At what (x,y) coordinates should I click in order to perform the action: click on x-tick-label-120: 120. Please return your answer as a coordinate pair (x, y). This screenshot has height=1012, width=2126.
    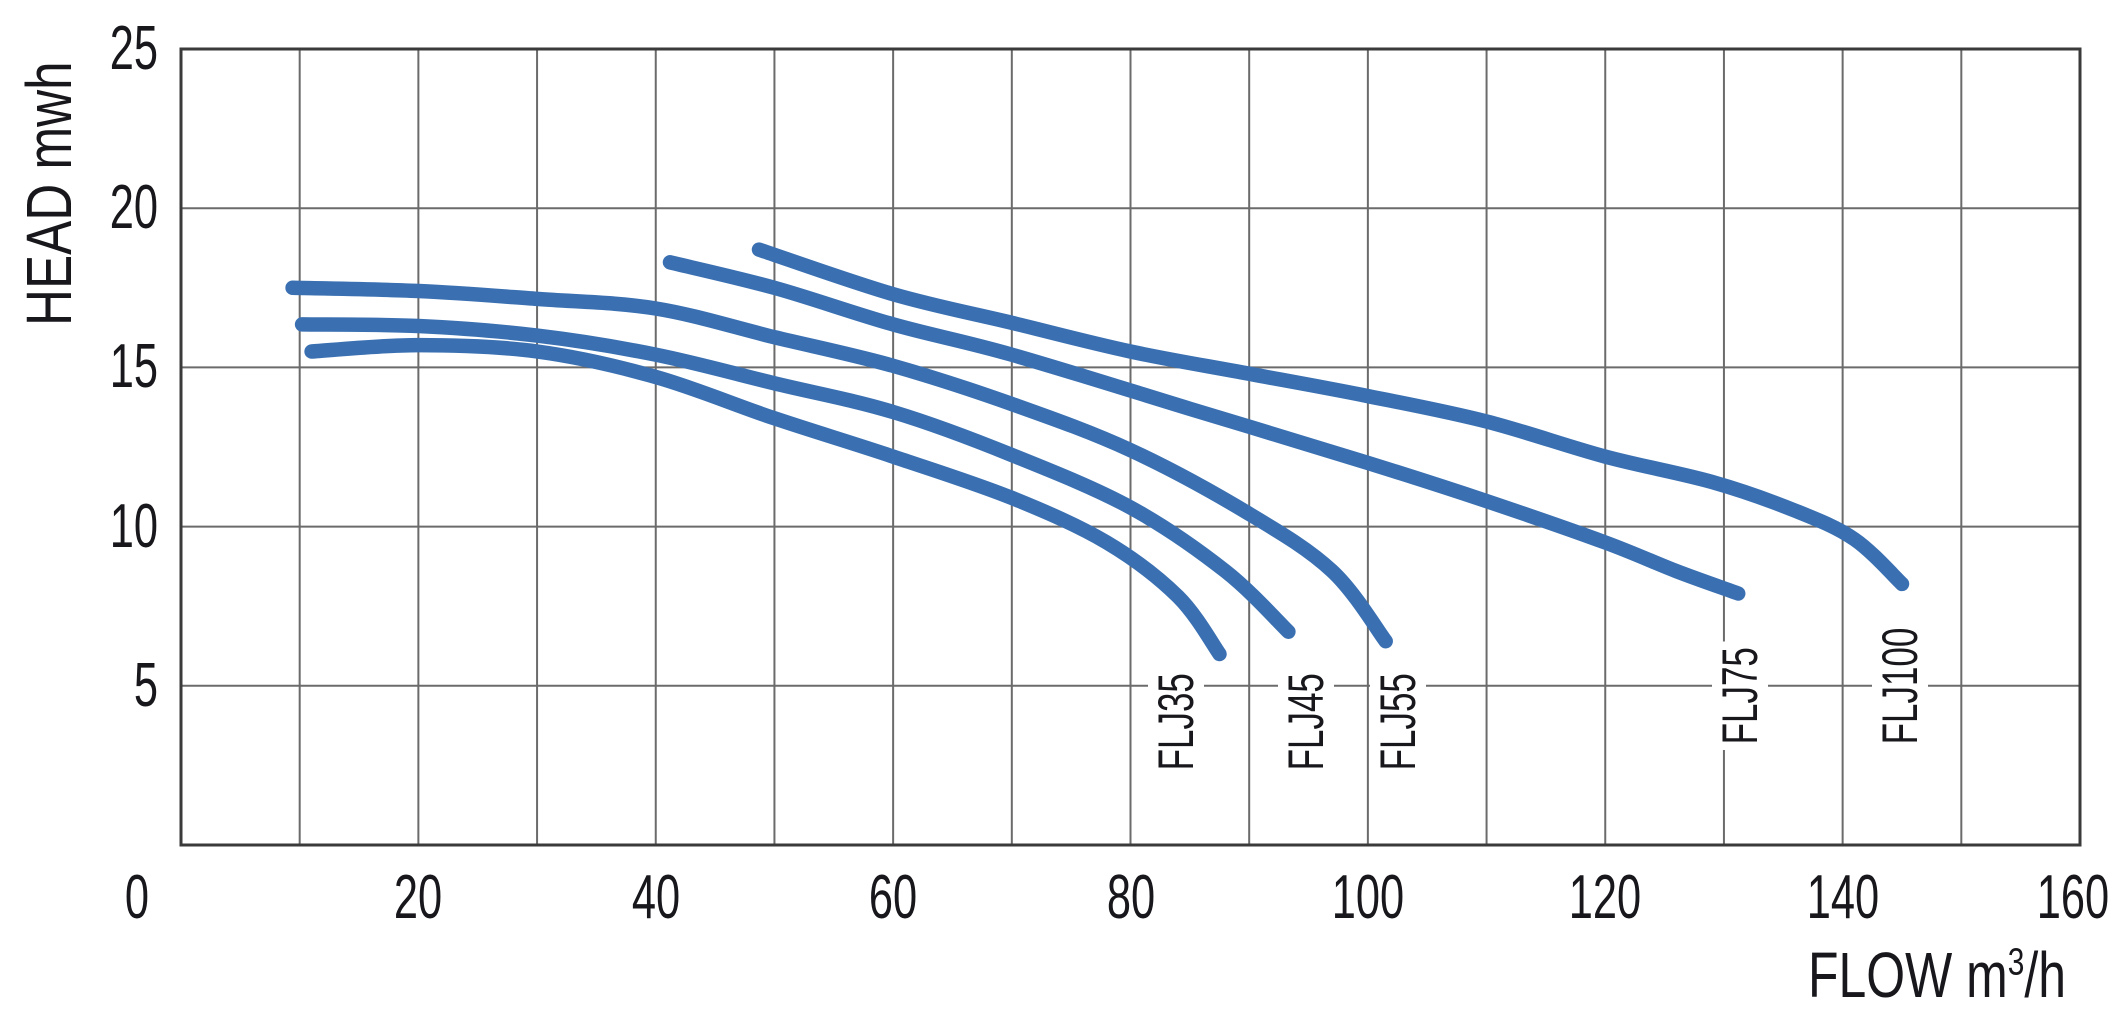
    Looking at the image, I should click on (1605, 897).